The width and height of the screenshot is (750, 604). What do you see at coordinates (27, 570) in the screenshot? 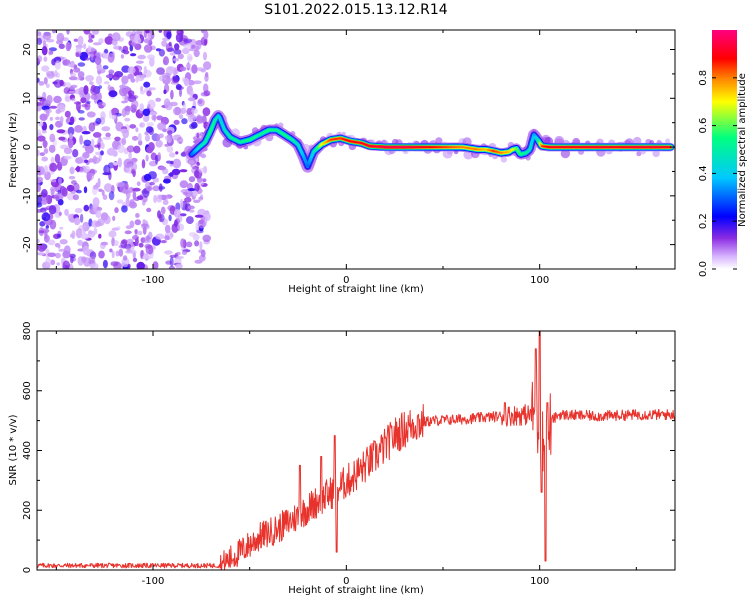
I see `snr-ytick-label: 0` at bounding box center [27, 570].